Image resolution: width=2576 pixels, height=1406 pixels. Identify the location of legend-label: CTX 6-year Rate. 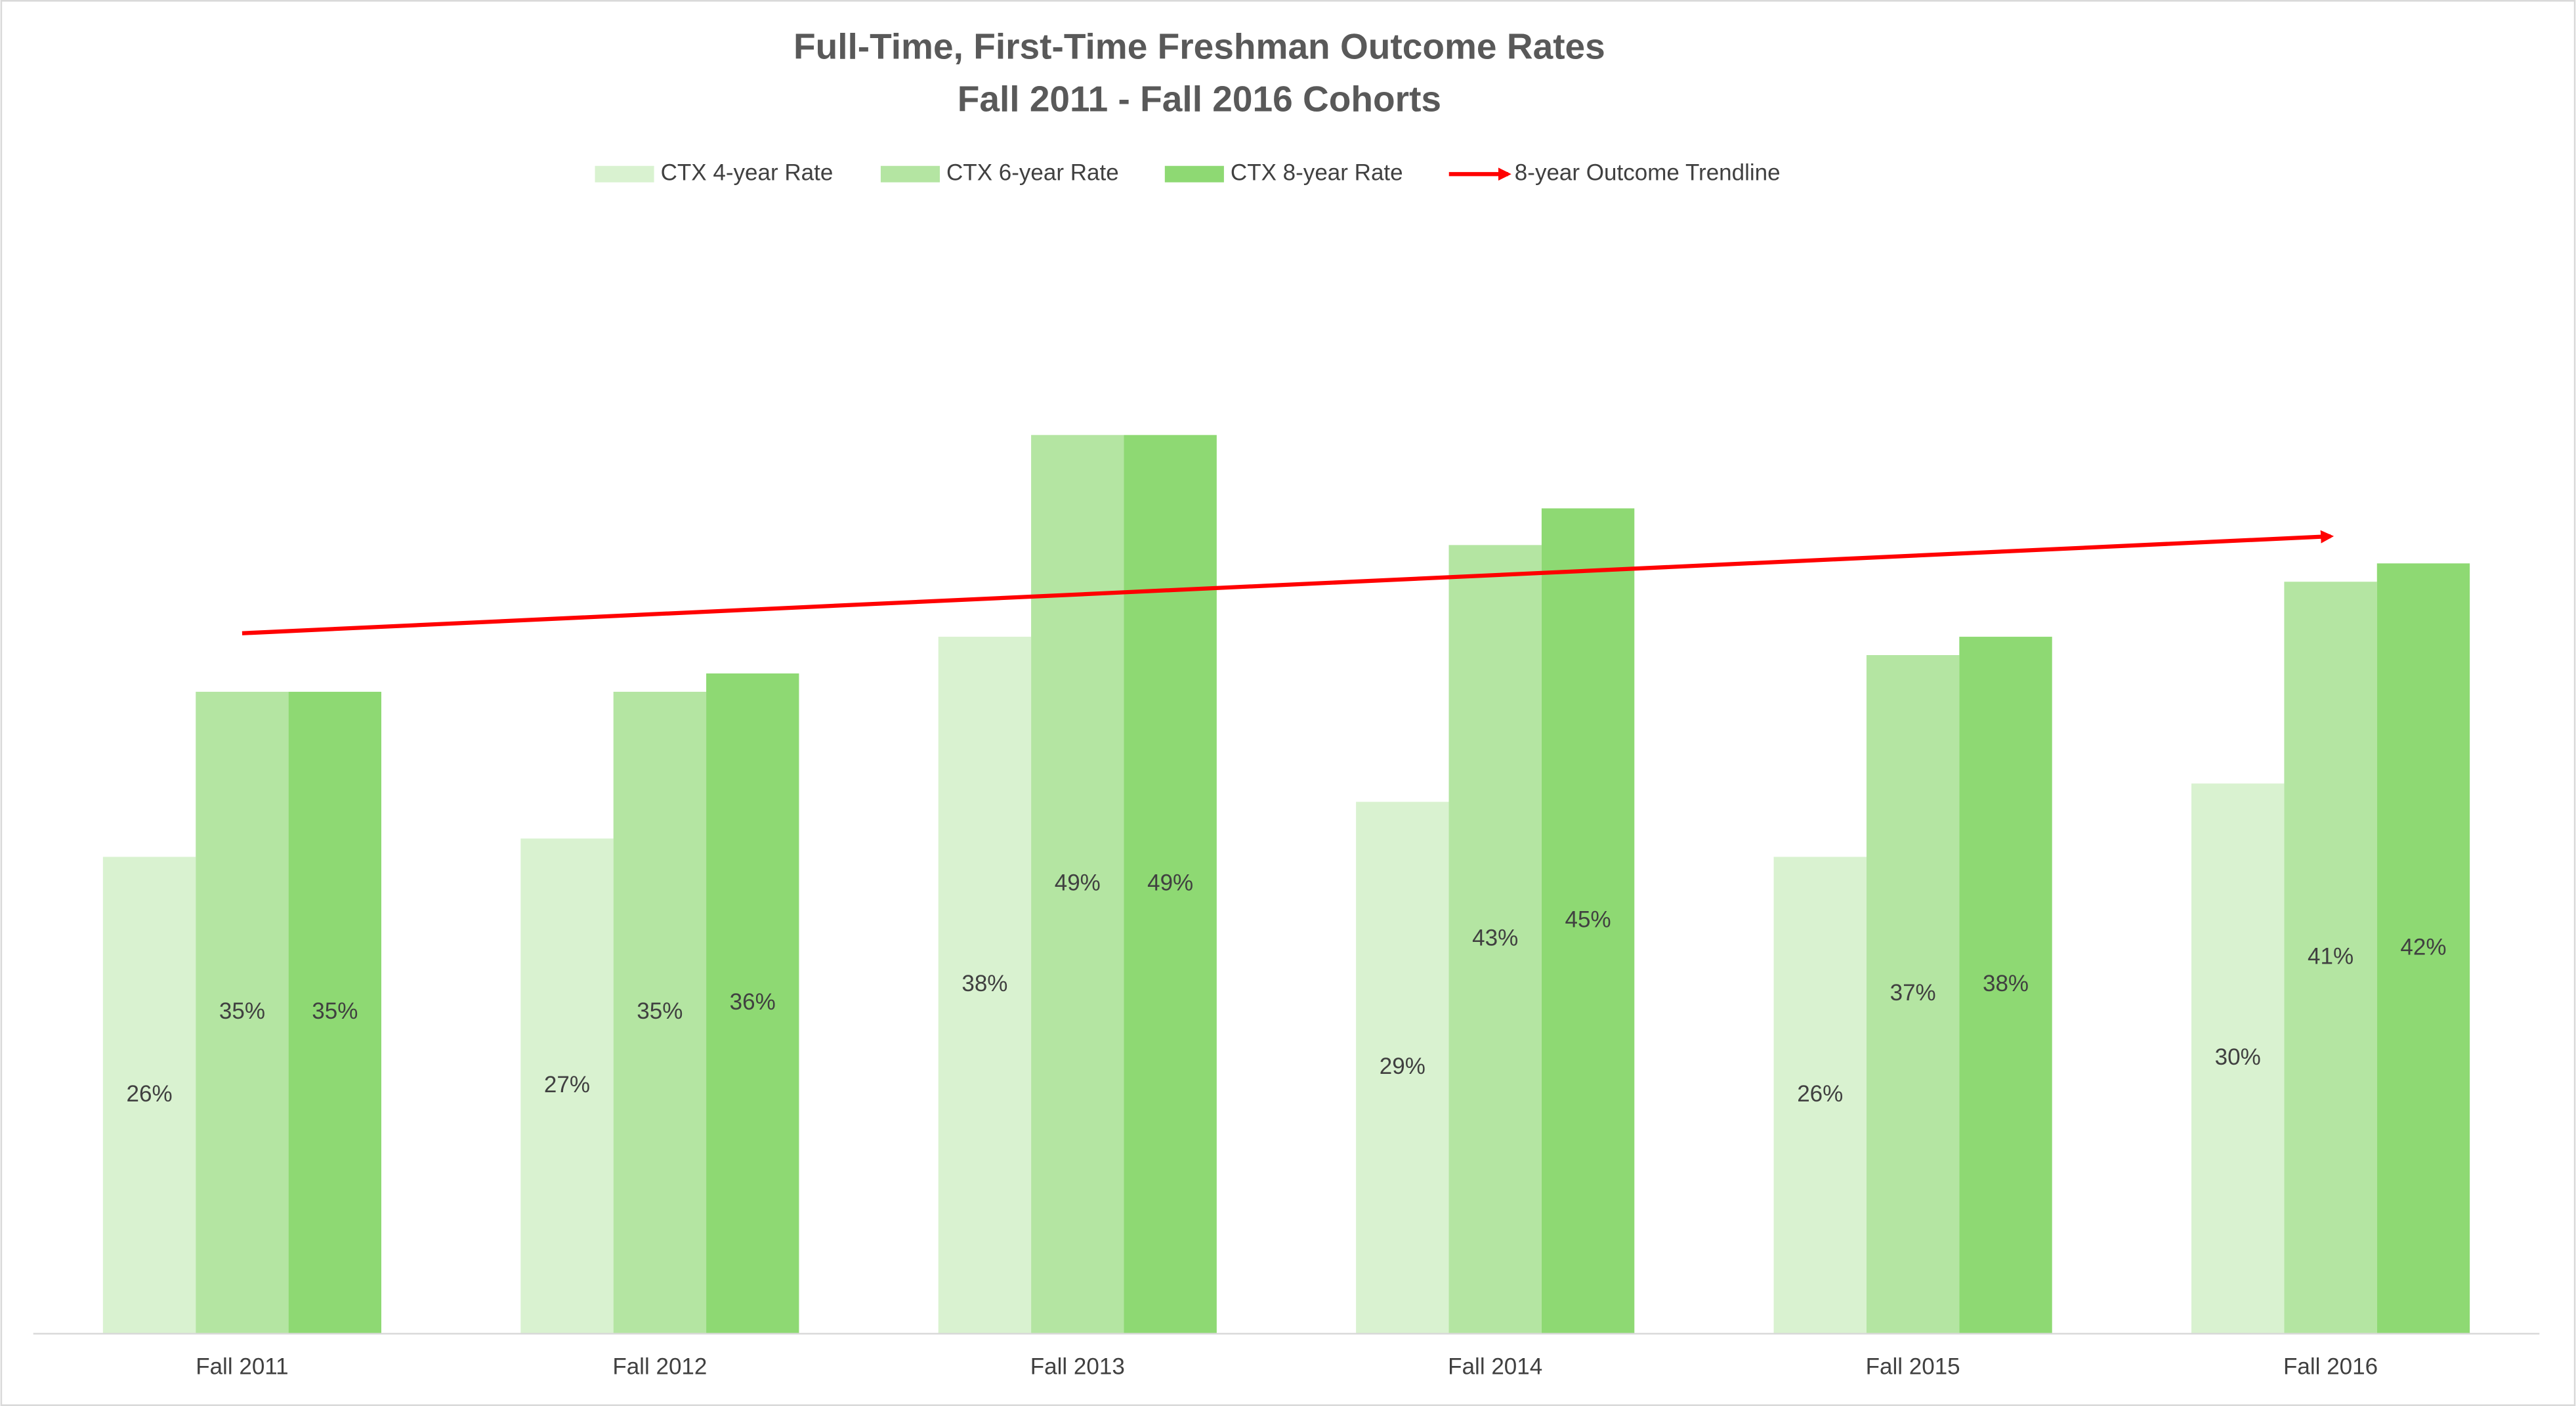
(1032, 172).